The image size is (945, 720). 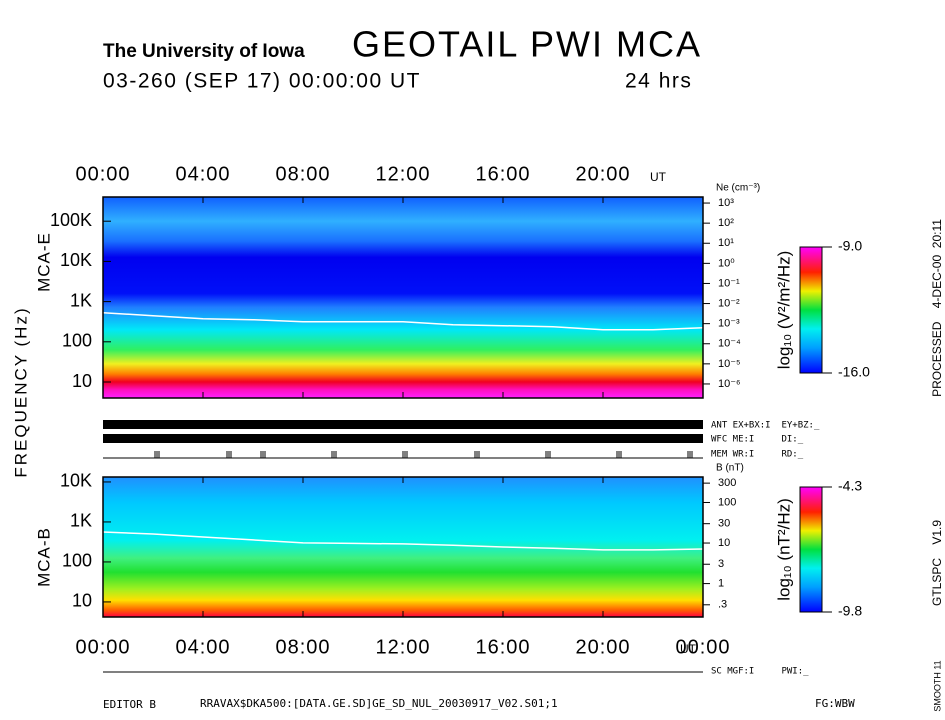 What do you see at coordinates (783, 310) in the screenshot?
I see `colorbar-label: log₁₀ (V²/m²/Hz)` at bounding box center [783, 310].